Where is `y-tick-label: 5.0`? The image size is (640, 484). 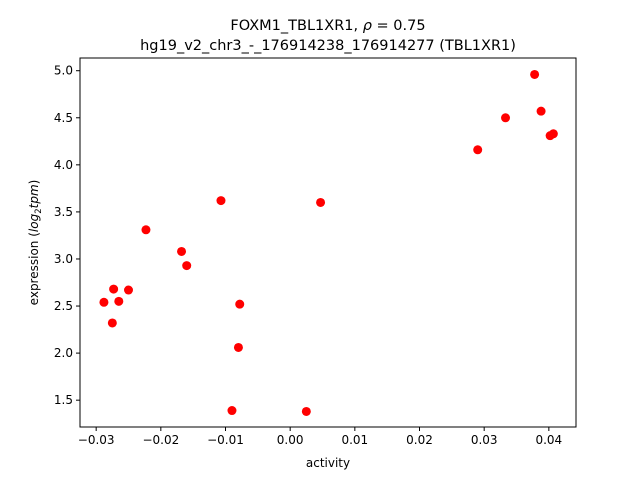 y-tick-label: 5.0 is located at coordinates (63, 71).